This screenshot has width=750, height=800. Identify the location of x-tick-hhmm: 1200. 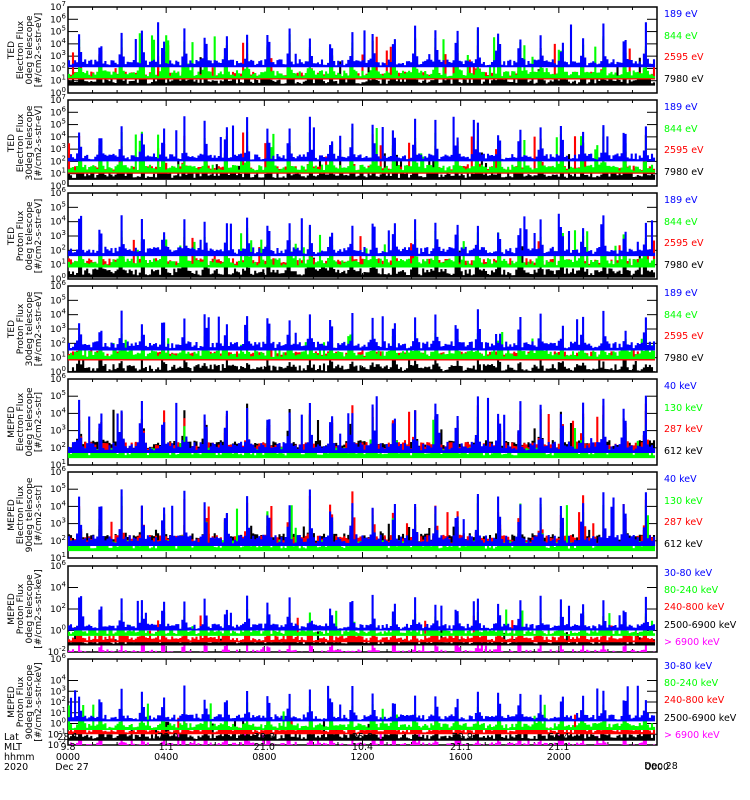
(362, 757).